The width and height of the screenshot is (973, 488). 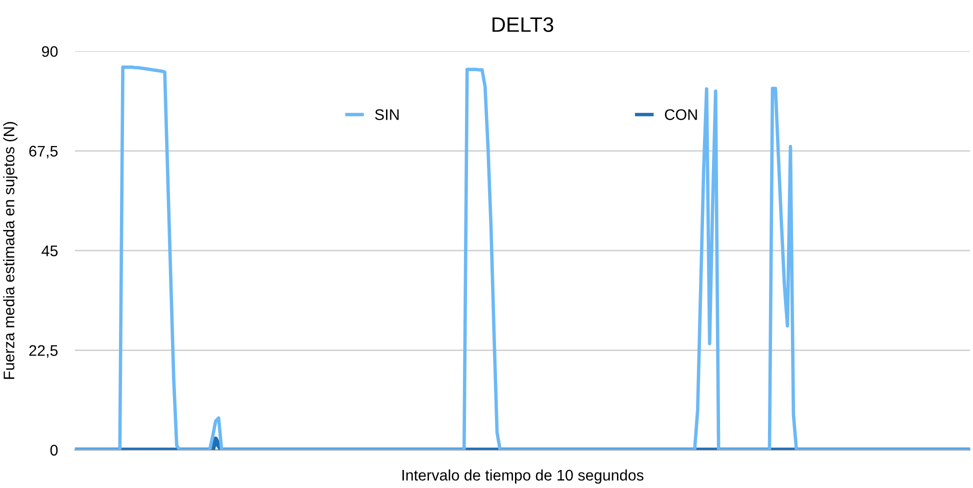 I want to click on legend-label: SIN, so click(x=387, y=114).